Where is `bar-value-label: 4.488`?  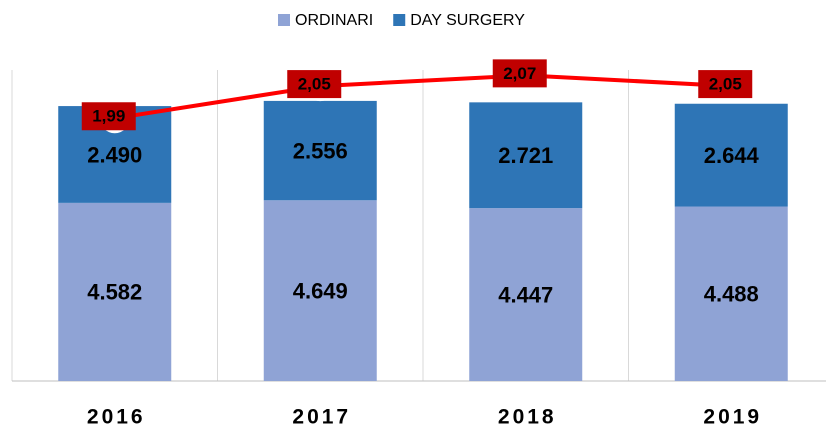 bar-value-label: 4.488 is located at coordinates (731, 294).